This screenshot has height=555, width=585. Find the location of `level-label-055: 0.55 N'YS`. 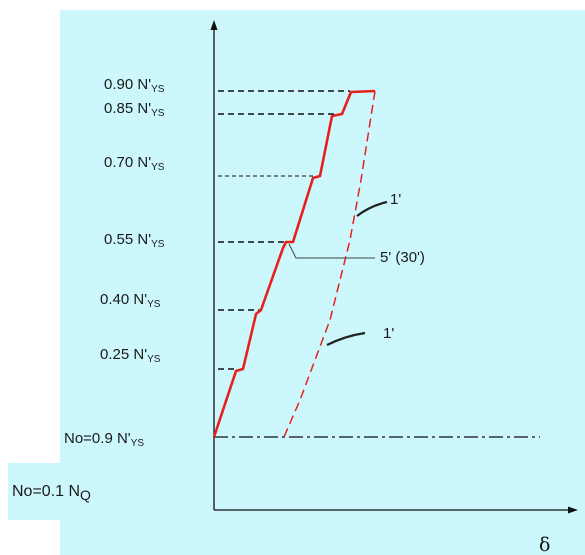

level-label-055: 0.55 N'YS is located at coordinates (134, 240).